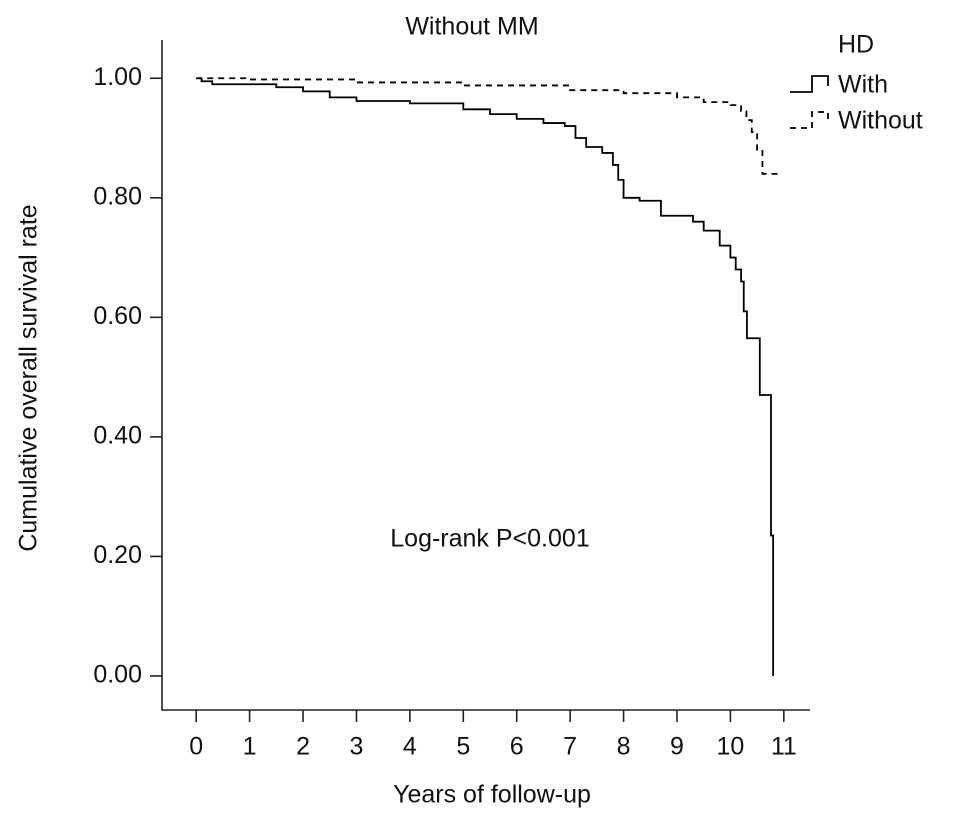  What do you see at coordinates (624, 747) in the screenshot?
I see `x-tick-label: 8` at bounding box center [624, 747].